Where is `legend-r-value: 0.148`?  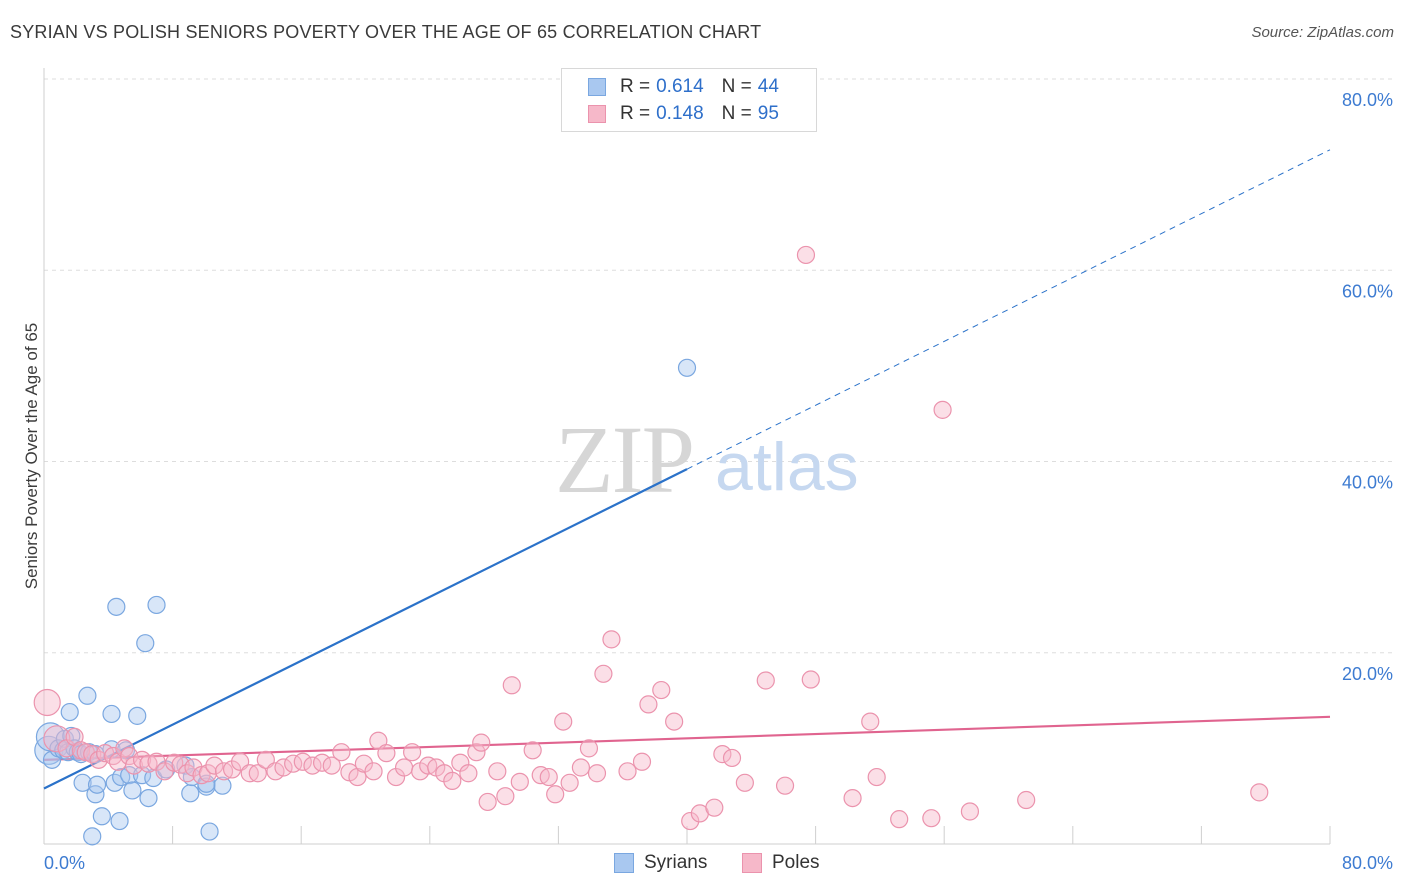
legend-r-value: 0.148 is located at coordinates (680, 113).